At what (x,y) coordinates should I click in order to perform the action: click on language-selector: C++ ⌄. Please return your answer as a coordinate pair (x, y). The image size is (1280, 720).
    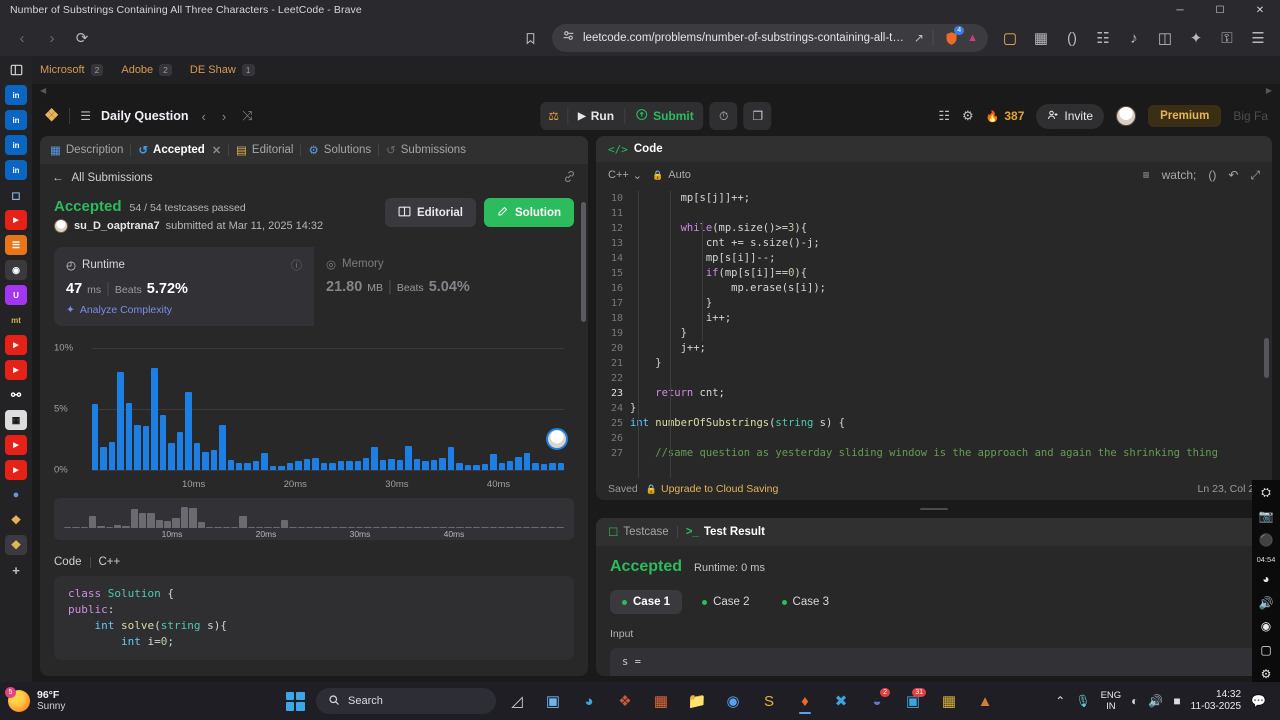
    Looking at the image, I should click on (625, 175).